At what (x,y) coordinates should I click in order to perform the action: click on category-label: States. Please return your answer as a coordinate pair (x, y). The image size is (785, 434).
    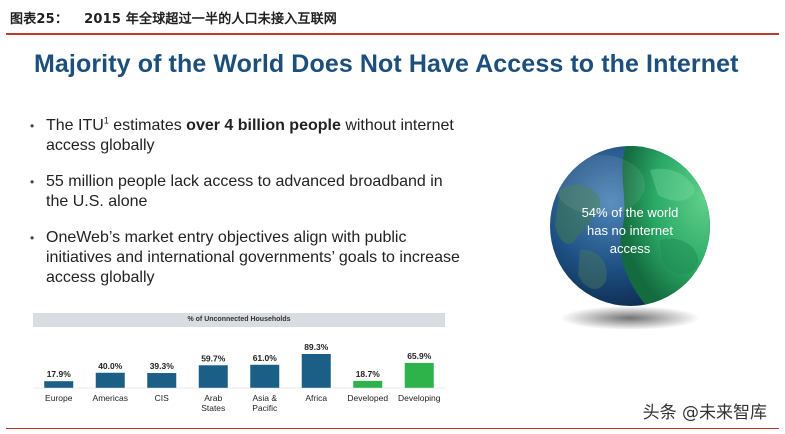
    Looking at the image, I should click on (213, 408).